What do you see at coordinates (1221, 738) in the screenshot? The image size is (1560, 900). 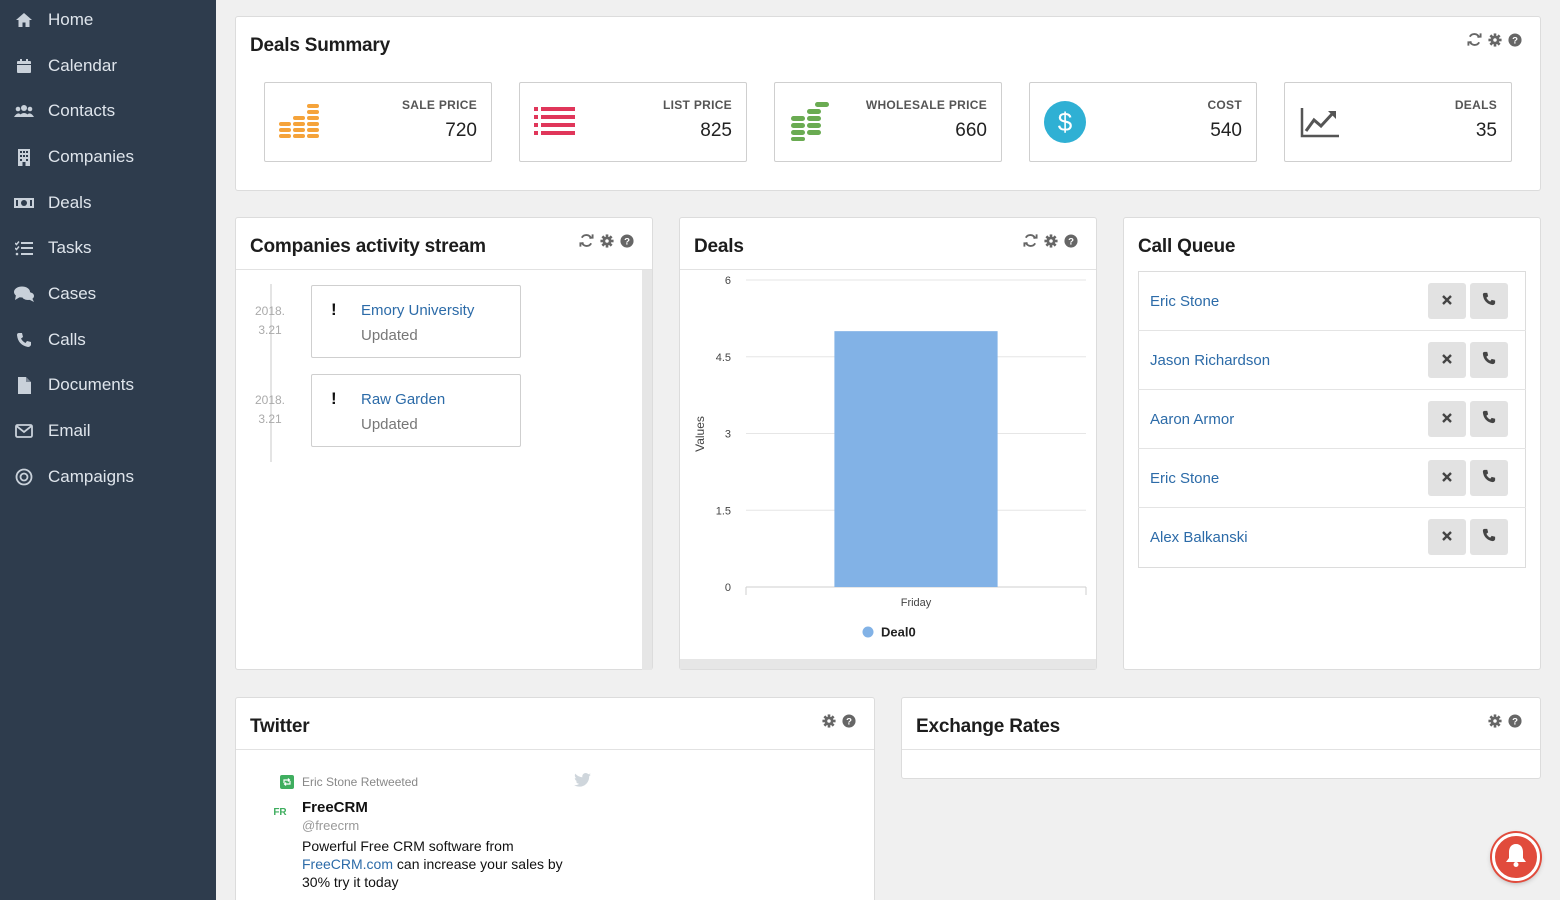 I see `exchange-rates-panel: Exchange Rates ?` at bounding box center [1221, 738].